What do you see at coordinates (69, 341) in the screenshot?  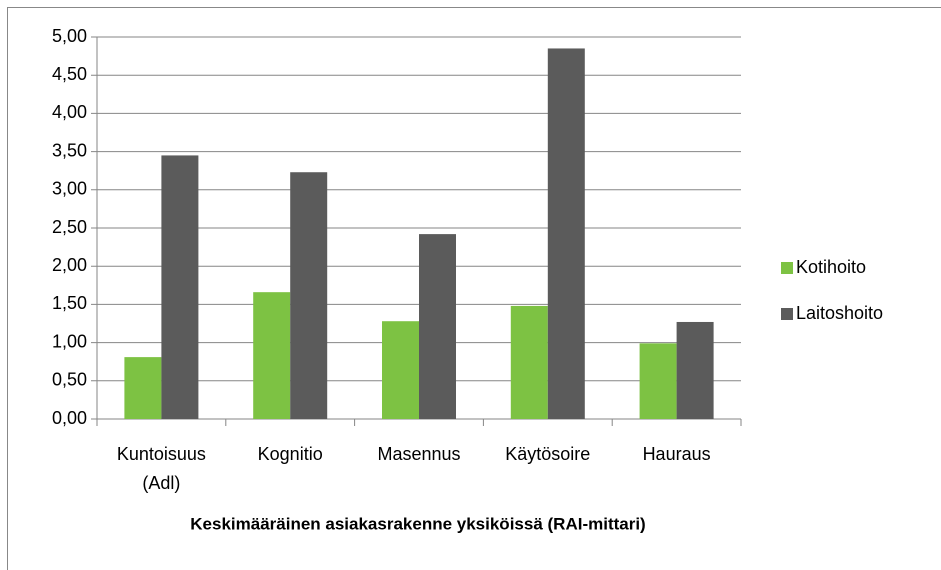 I see `y-tick-label: 1,00` at bounding box center [69, 341].